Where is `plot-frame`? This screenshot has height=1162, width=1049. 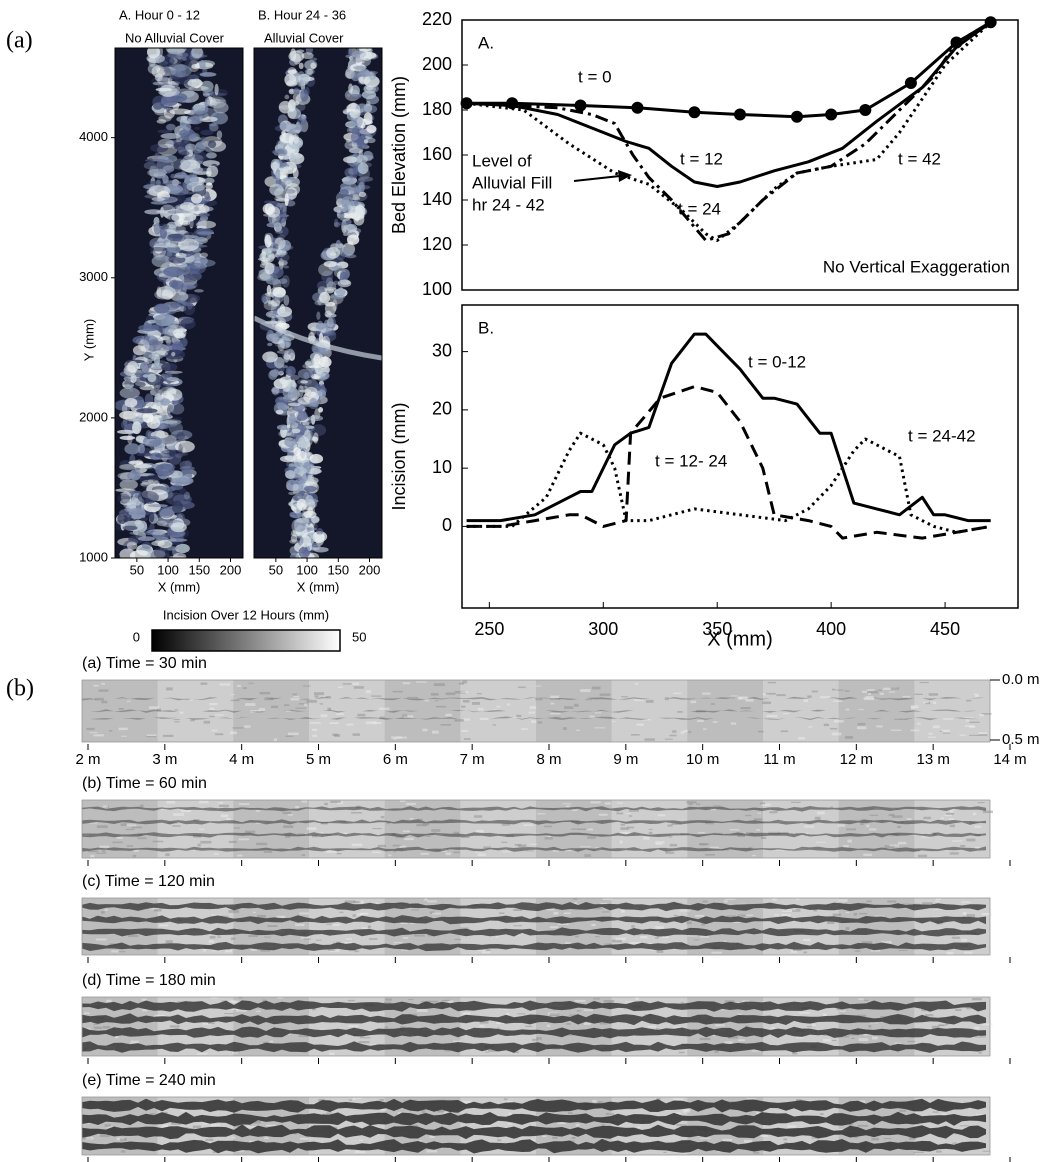 plot-frame is located at coordinates (740, 456).